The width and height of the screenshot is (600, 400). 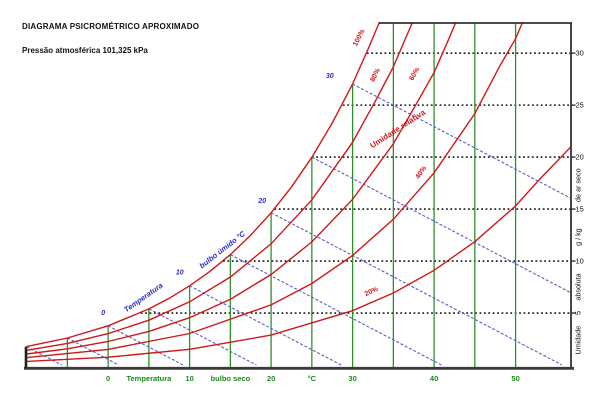 What do you see at coordinates (149, 378) in the screenshot?
I see `x-axis-label: Temperatura` at bounding box center [149, 378].